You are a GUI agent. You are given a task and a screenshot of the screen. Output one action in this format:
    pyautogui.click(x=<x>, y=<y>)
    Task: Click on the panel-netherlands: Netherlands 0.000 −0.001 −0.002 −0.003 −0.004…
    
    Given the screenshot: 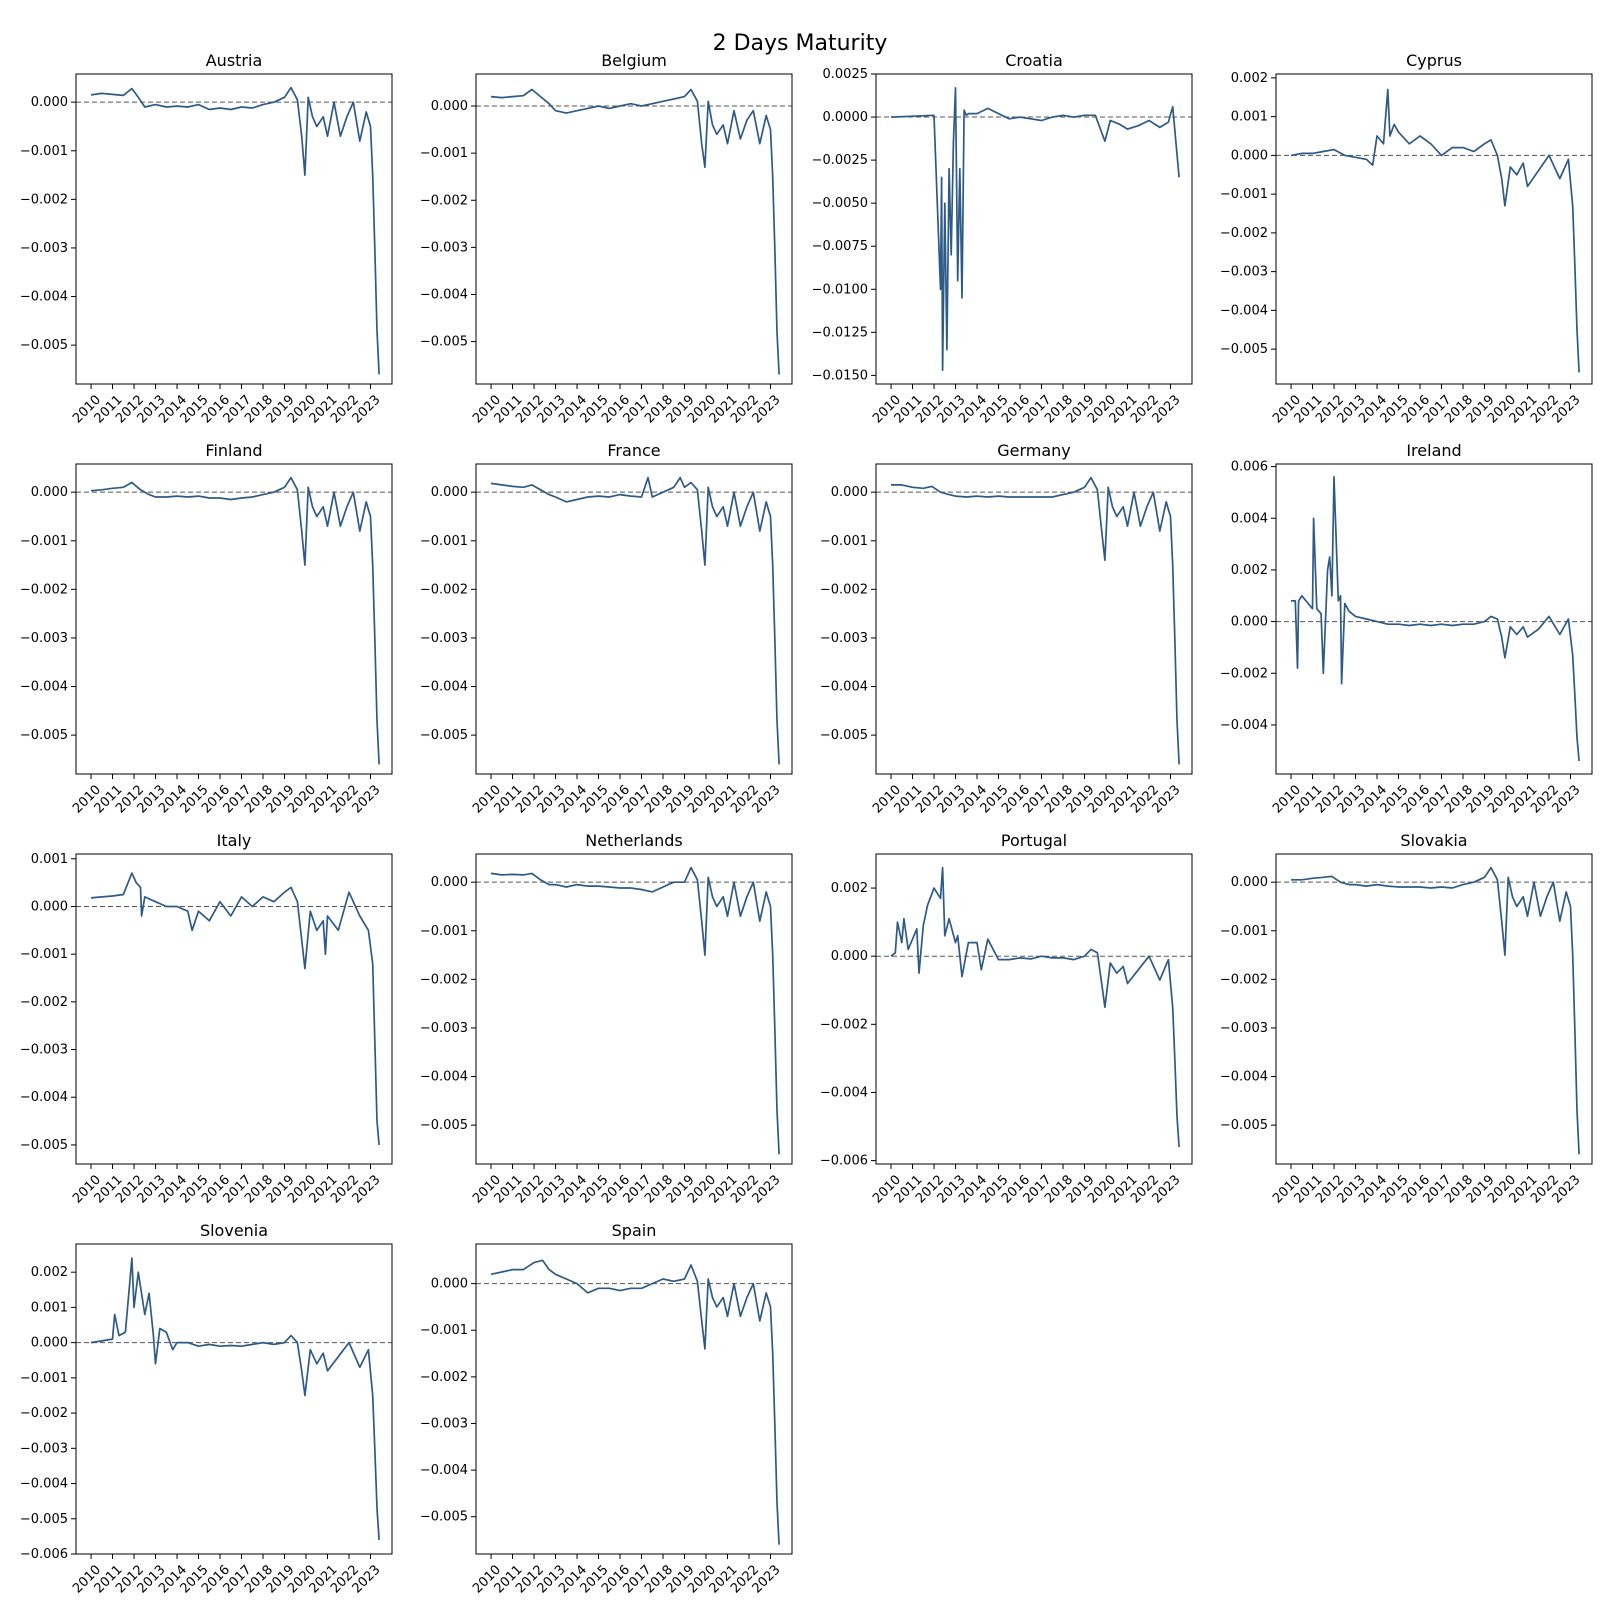 What is the action you would take?
    pyautogui.click(x=606, y=1018)
    